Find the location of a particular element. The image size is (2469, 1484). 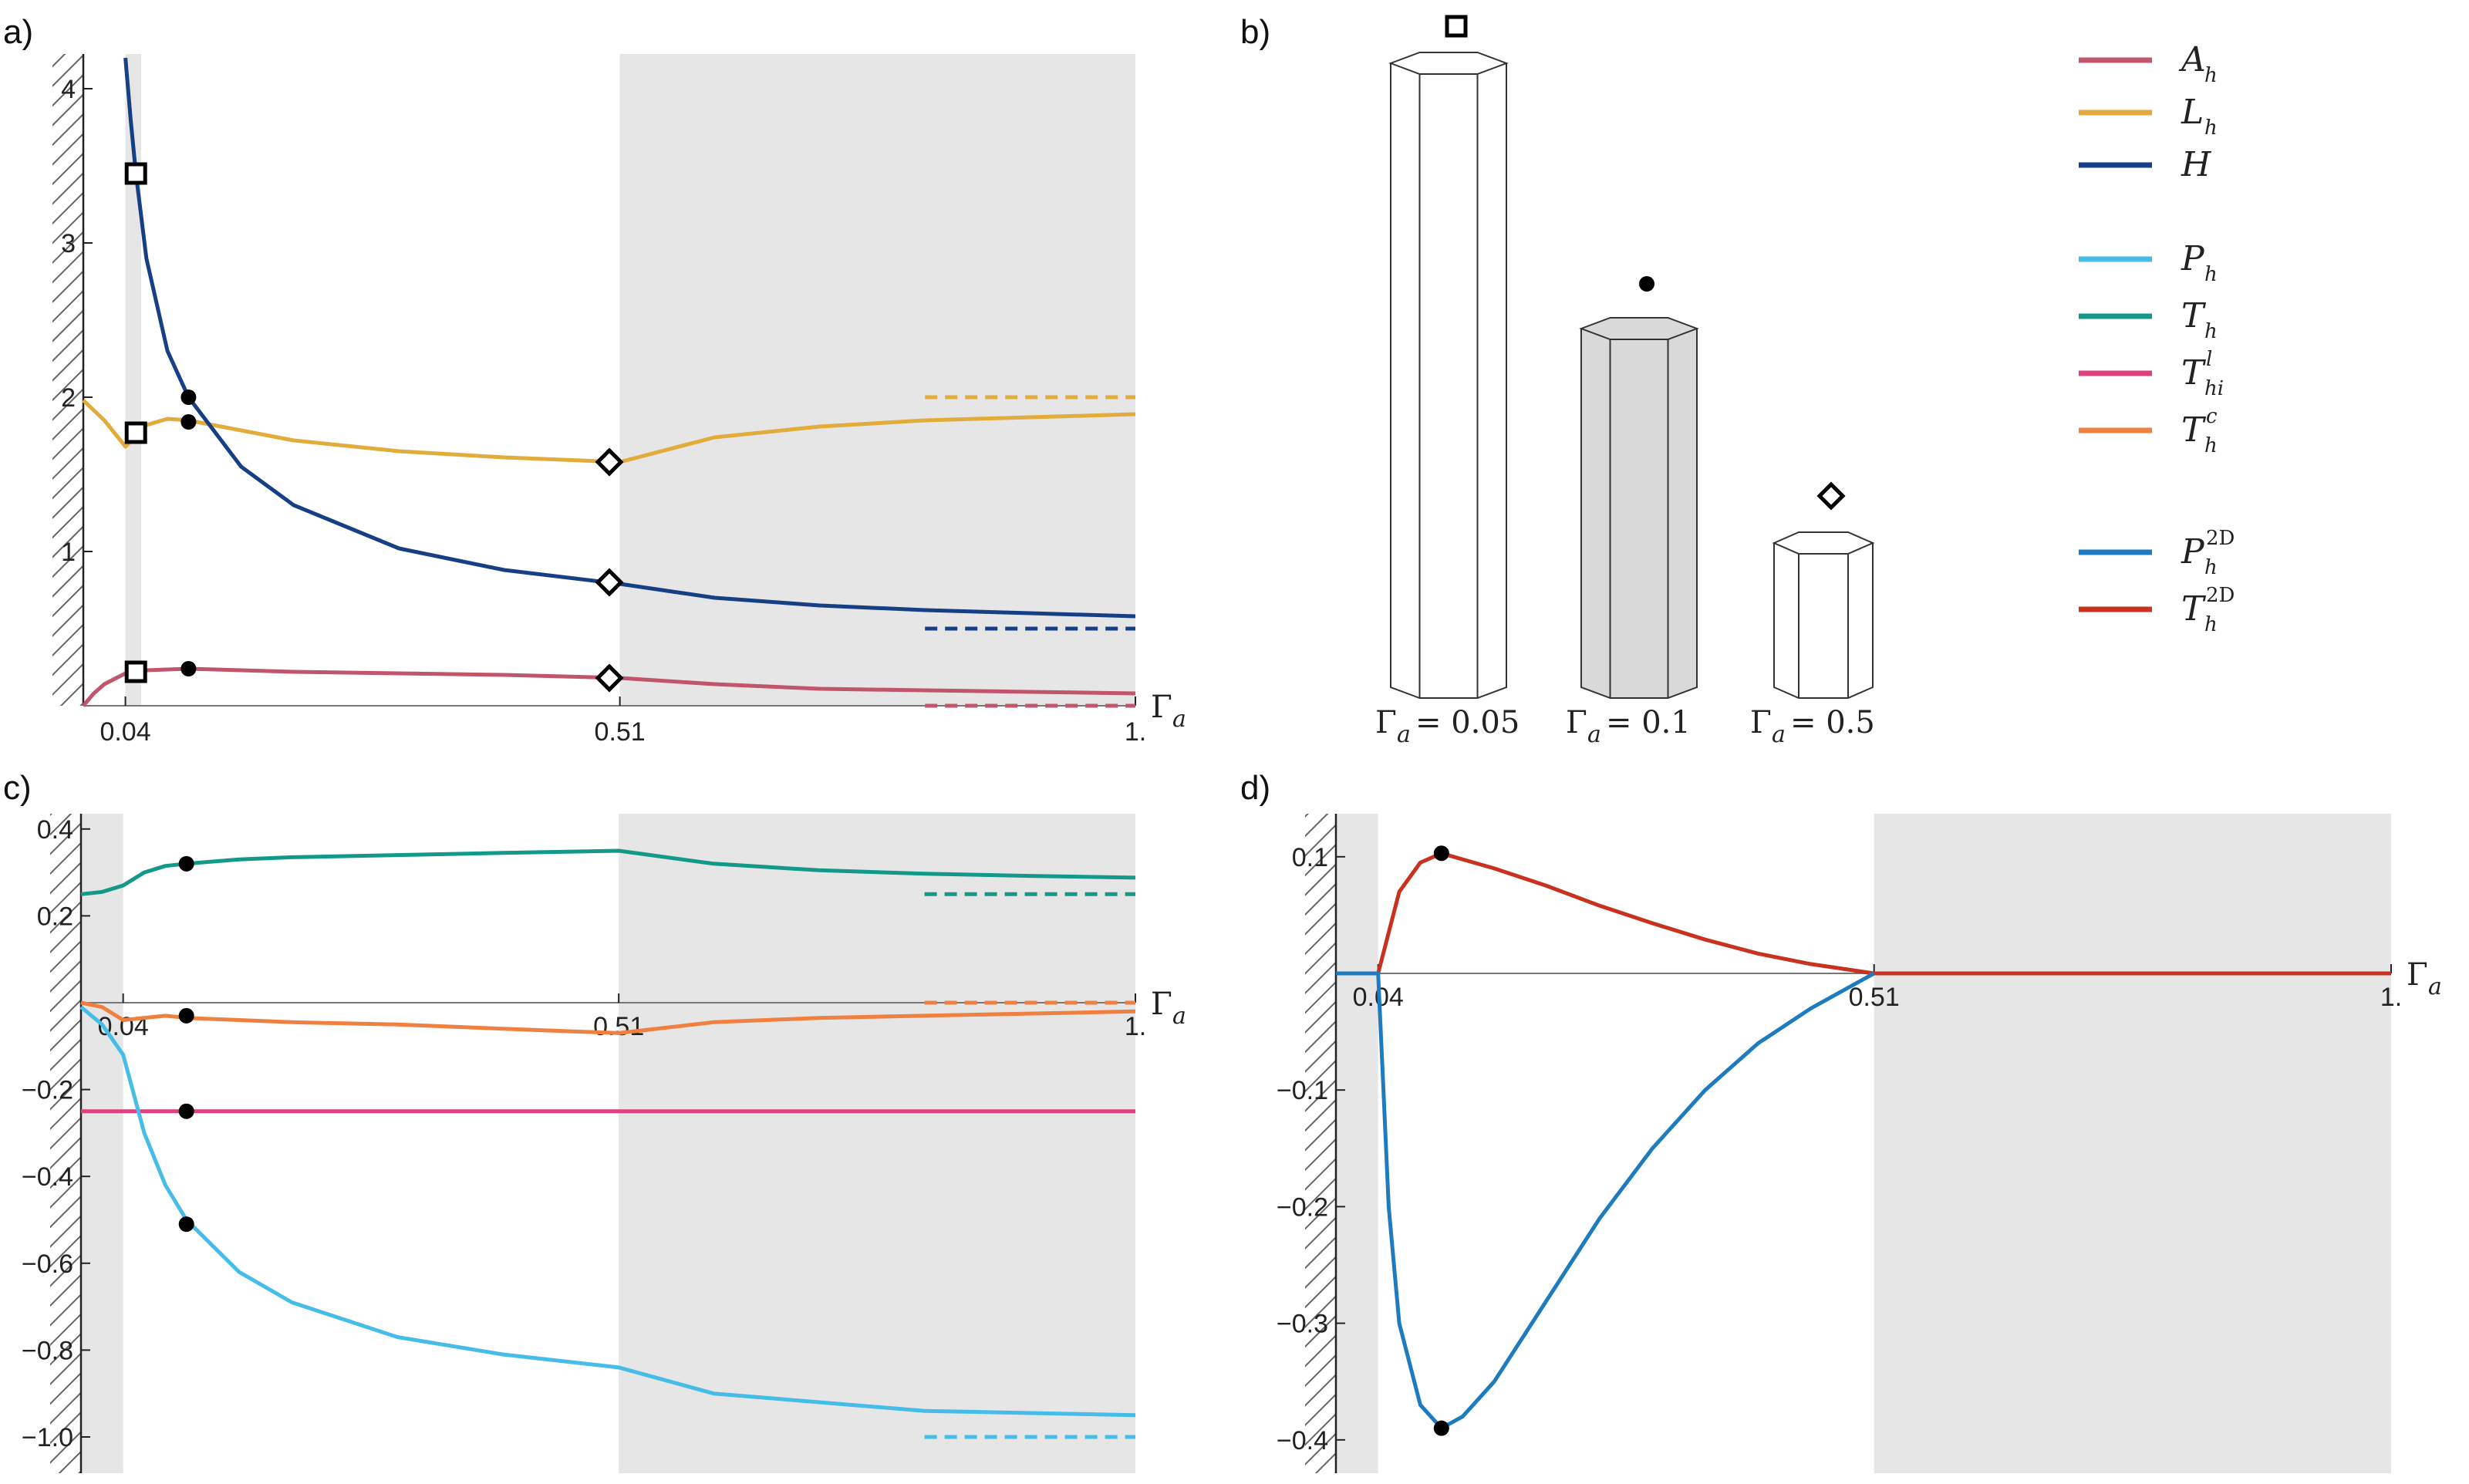

y-tick-label: −0.8 is located at coordinates (47, 1350).